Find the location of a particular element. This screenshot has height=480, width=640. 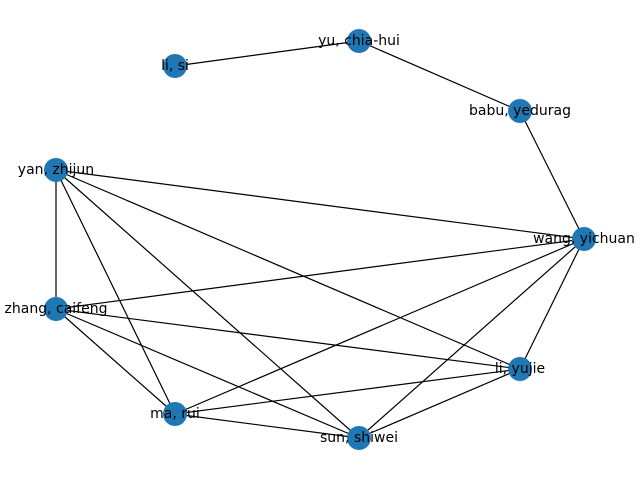

node-wang_yichuan is located at coordinates (584, 239).